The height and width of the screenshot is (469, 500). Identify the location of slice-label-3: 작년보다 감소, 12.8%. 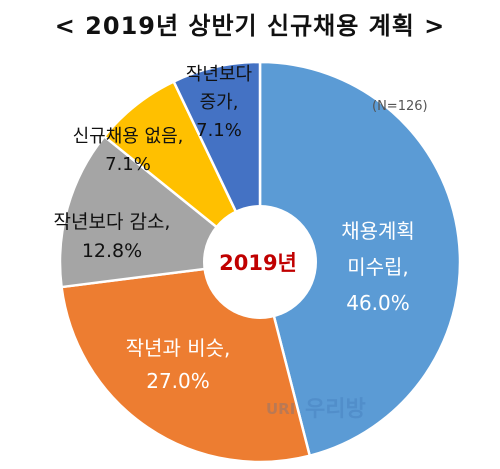
(112, 236).